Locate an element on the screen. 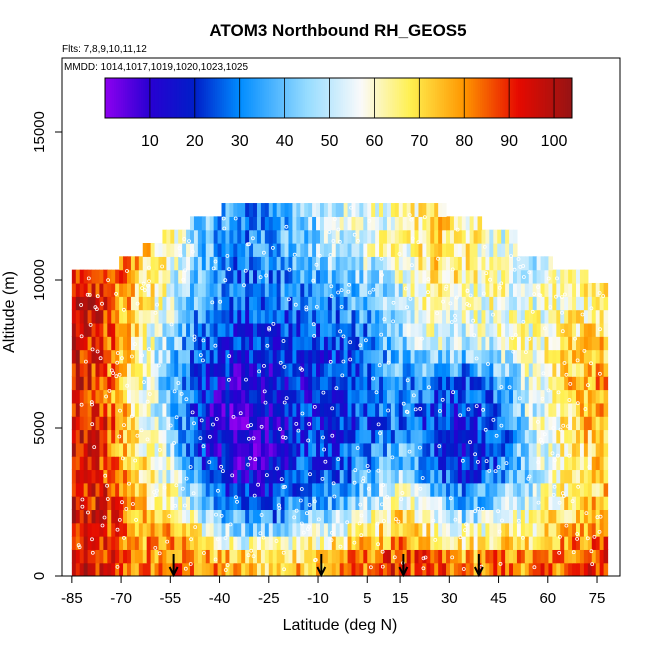 Image resolution: width=650 pixels, height=650 pixels. heat-cell-2007 is located at coordinates (480, 383).